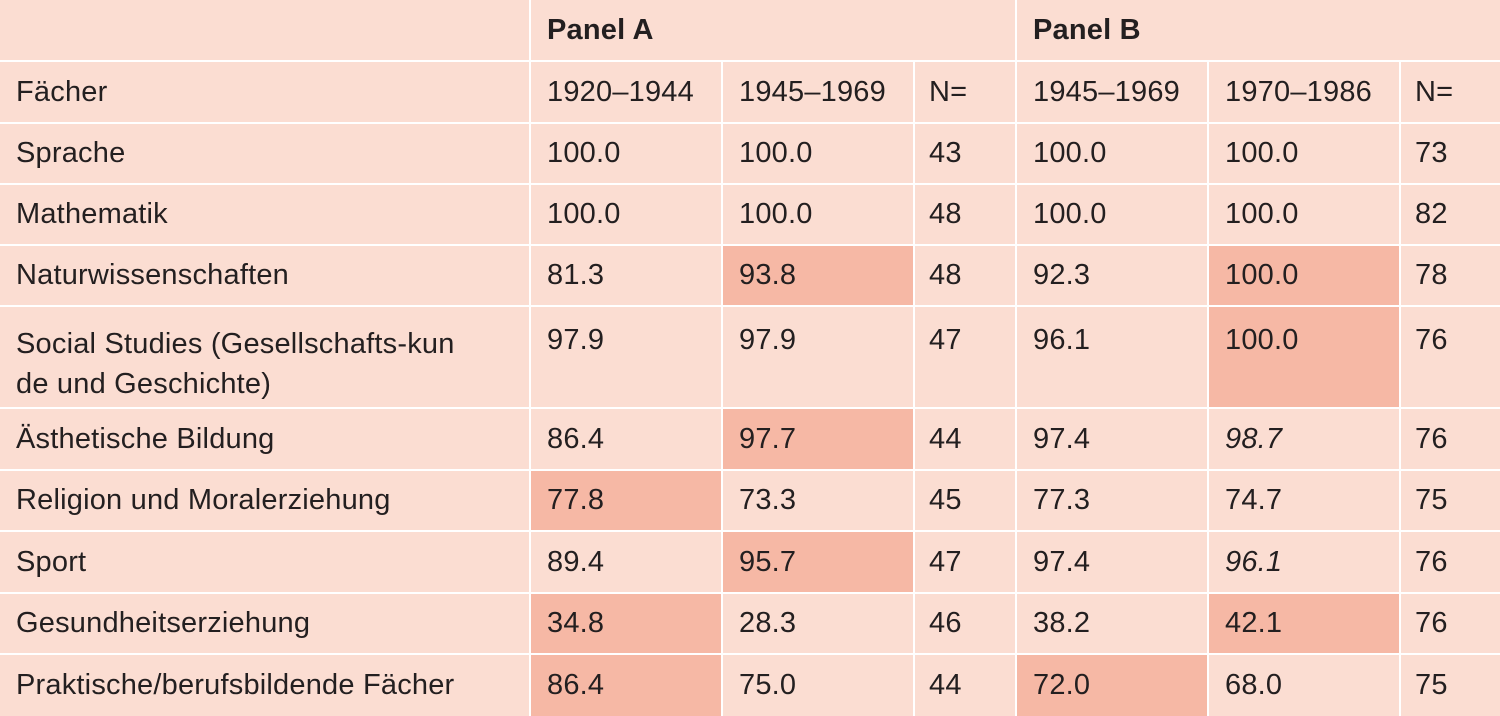  I want to click on value-cell-highlighted: 93.8, so click(818, 276).